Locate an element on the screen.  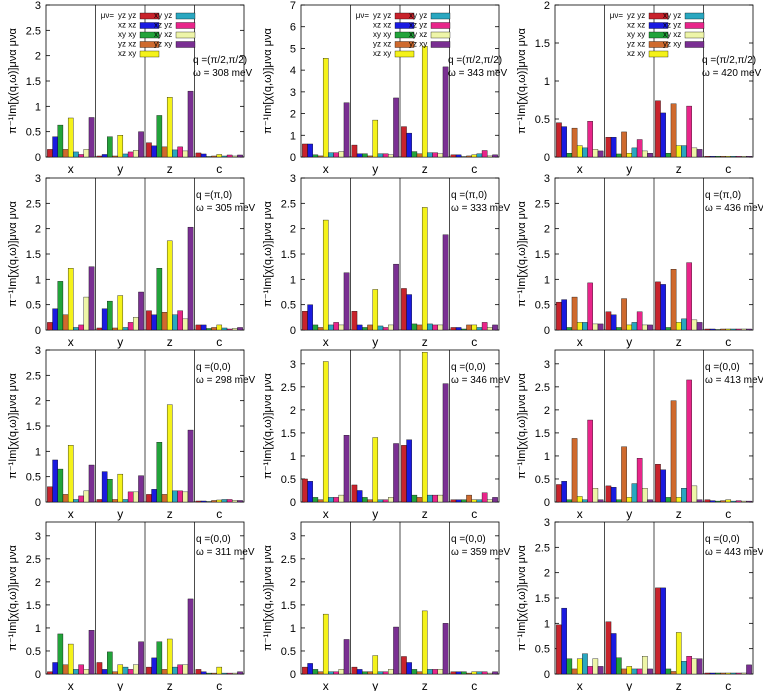
category-label: c is located at coordinates (728, 342).